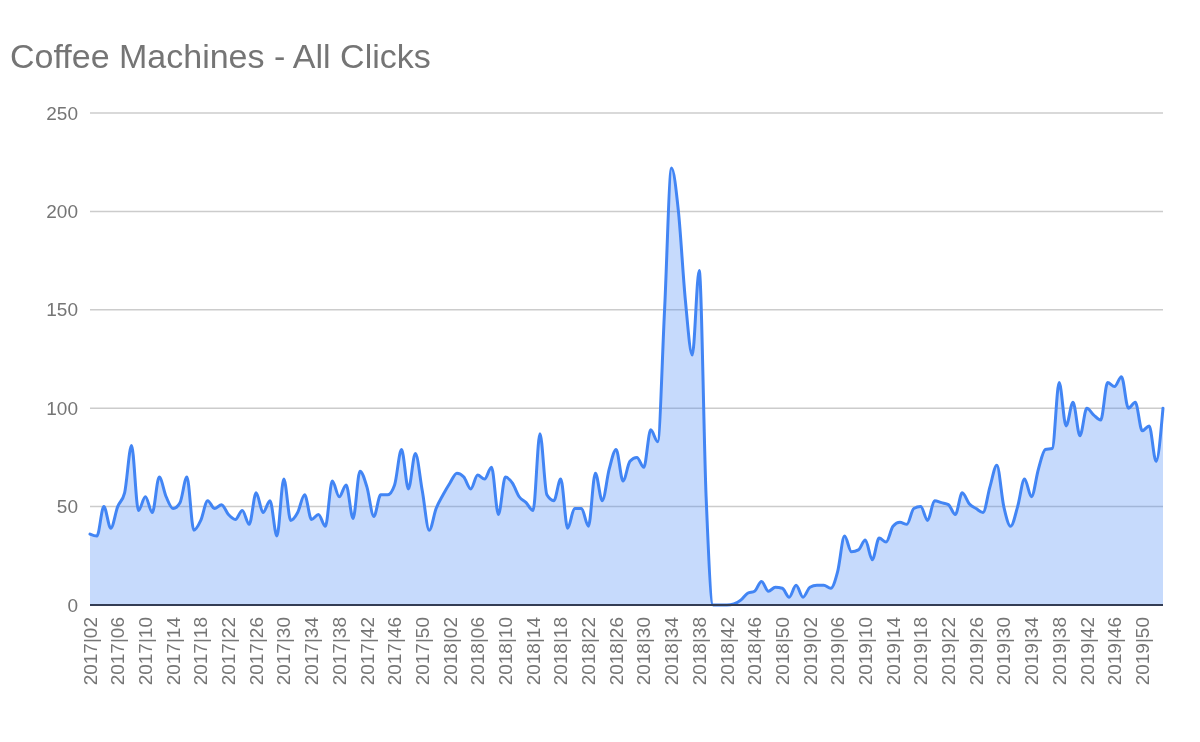 The height and width of the screenshot is (742, 1200). I want to click on x-tick-label: 2017|30, so click(284, 651).